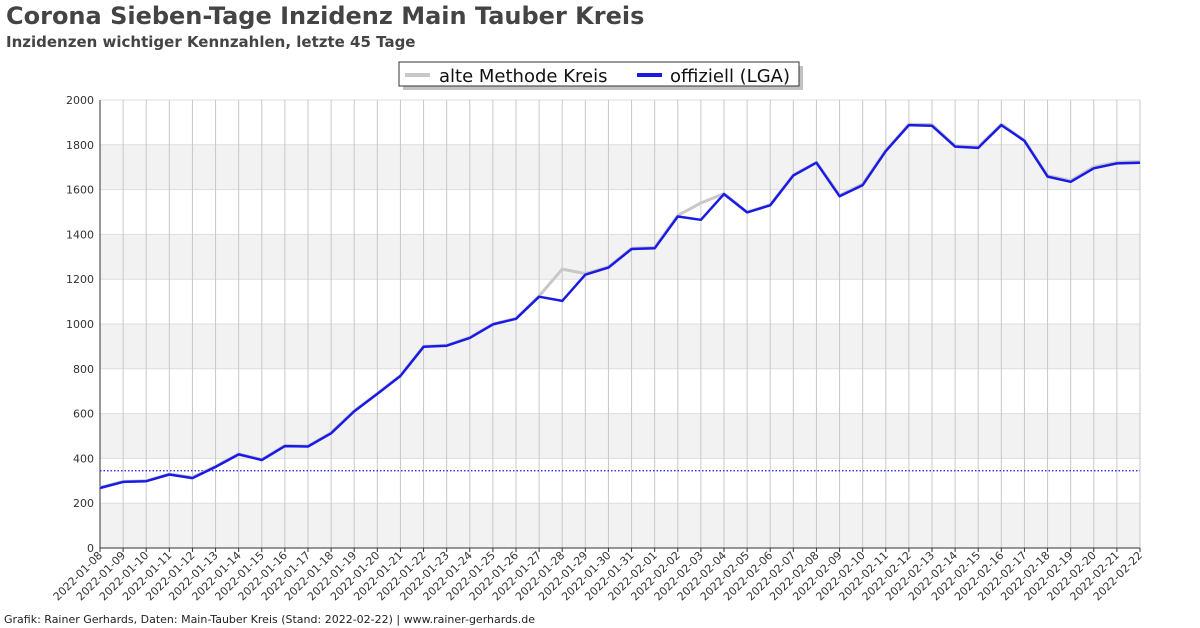 This screenshot has width=1200, height=628. What do you see at coordinates (80, 234) in the screenshot?
I see `y-tick-label: 1400` at bounding box center [80, 234].